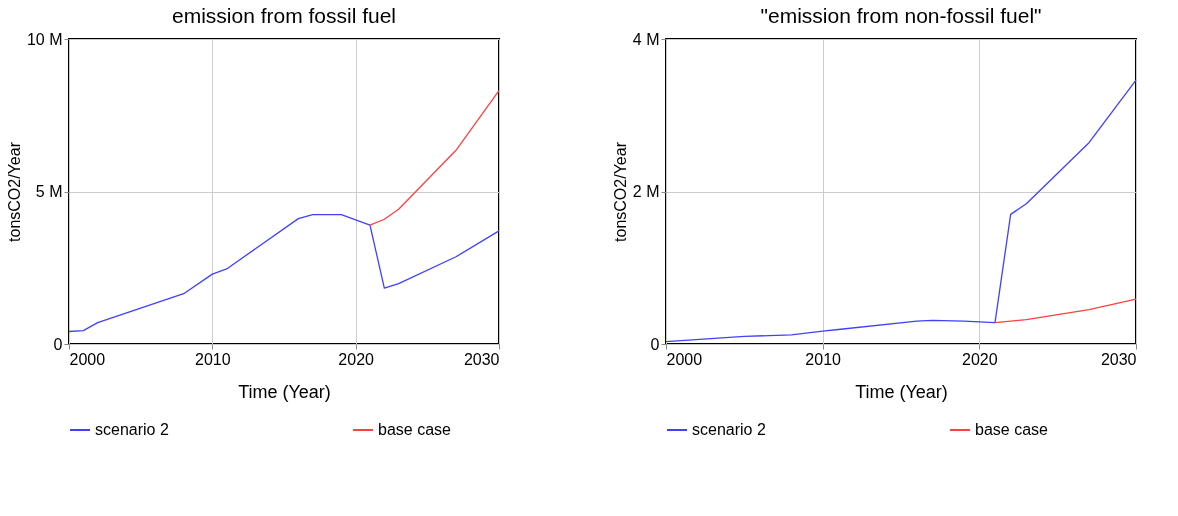 The width and height of the screenshot is (1178, 516). Describe the element at coordinates (49, 191) in the screenshot. I see `y-tick-label: 5 M` at that location.